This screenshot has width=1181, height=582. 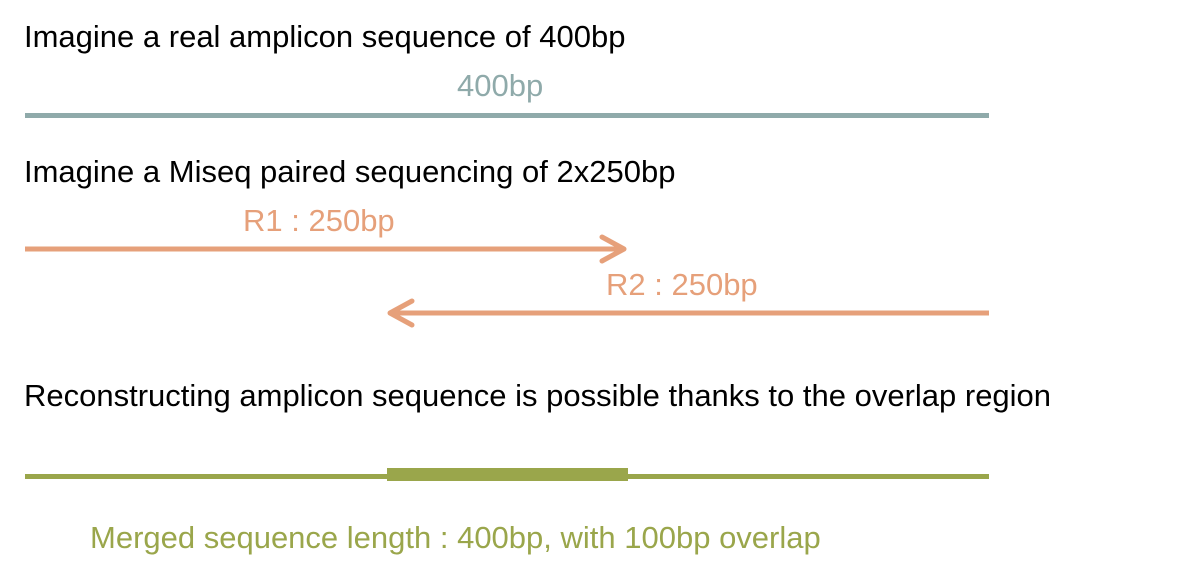 What do you see at coordinates (319, 220) in the screenshot?
I see `r1-label: R1 : 250bp` at bounding box center [319, 220].